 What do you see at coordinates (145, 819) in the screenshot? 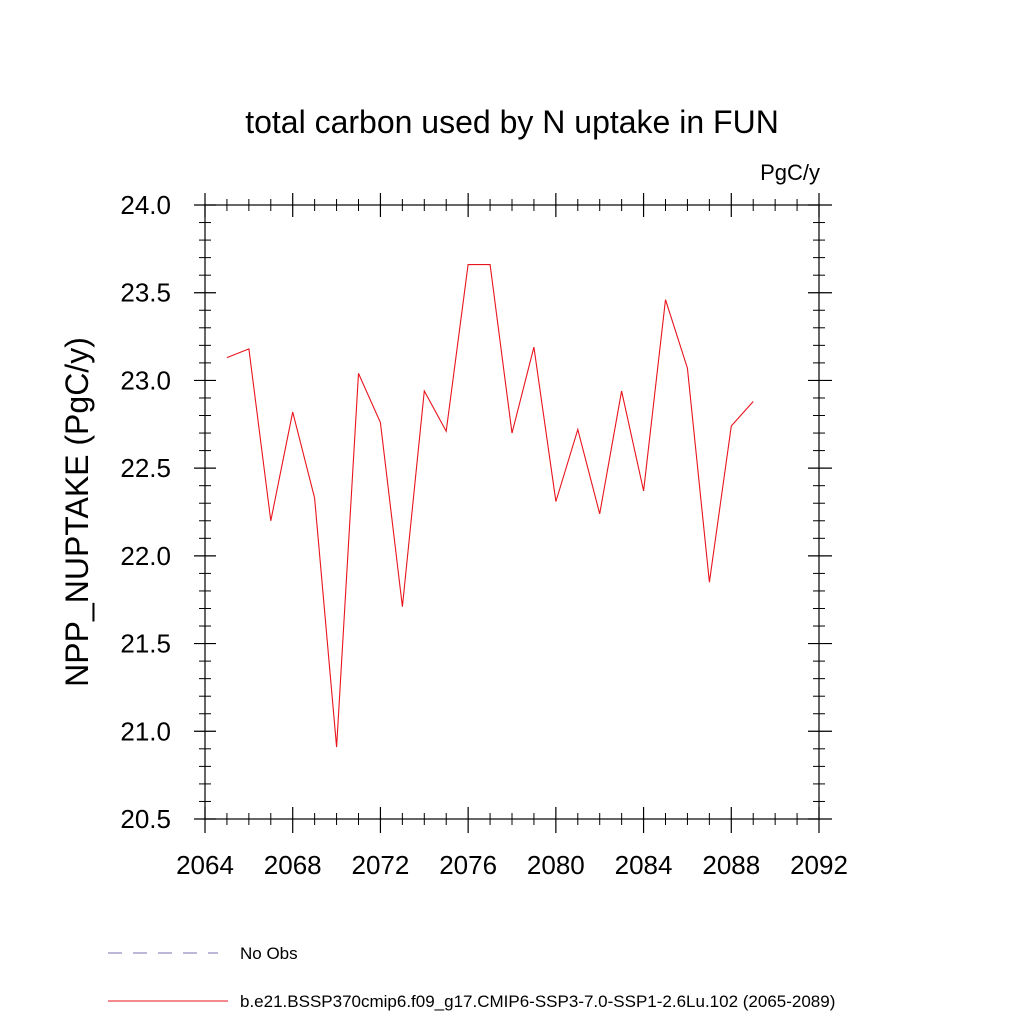
I see `y-tick-label: 20.5` at bounding box center [145, 819].